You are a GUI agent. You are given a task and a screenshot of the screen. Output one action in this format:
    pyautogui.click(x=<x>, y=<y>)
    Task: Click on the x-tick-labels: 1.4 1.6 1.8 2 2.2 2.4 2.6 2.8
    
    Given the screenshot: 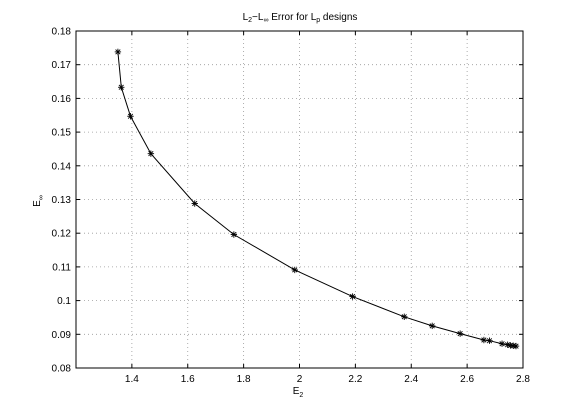 What is the action you would take?
    pyautogui.click(x=327, y=379)
    